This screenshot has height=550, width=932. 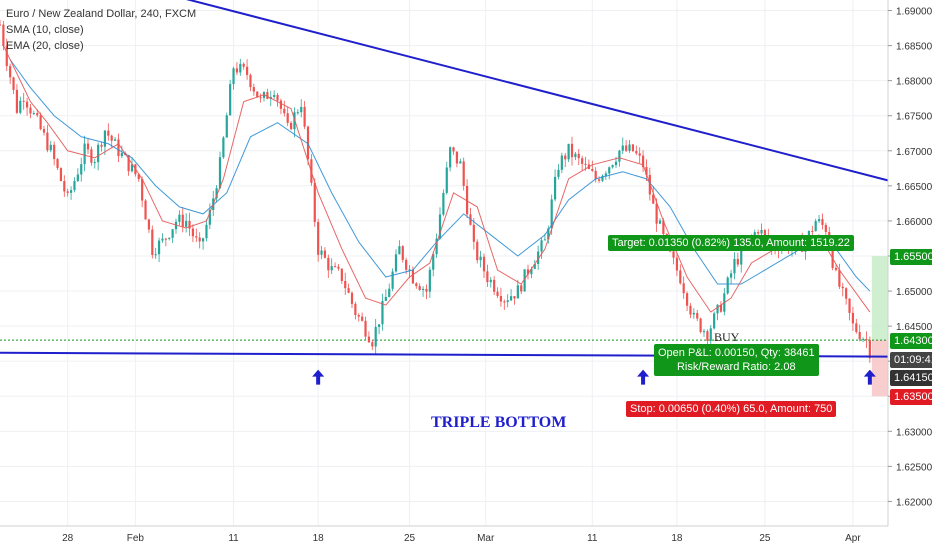 What do you see at coordinates (45, 30) in the screenshot?
I see `sma-label: SMA (10, close)` at bounding box center [45, 30].